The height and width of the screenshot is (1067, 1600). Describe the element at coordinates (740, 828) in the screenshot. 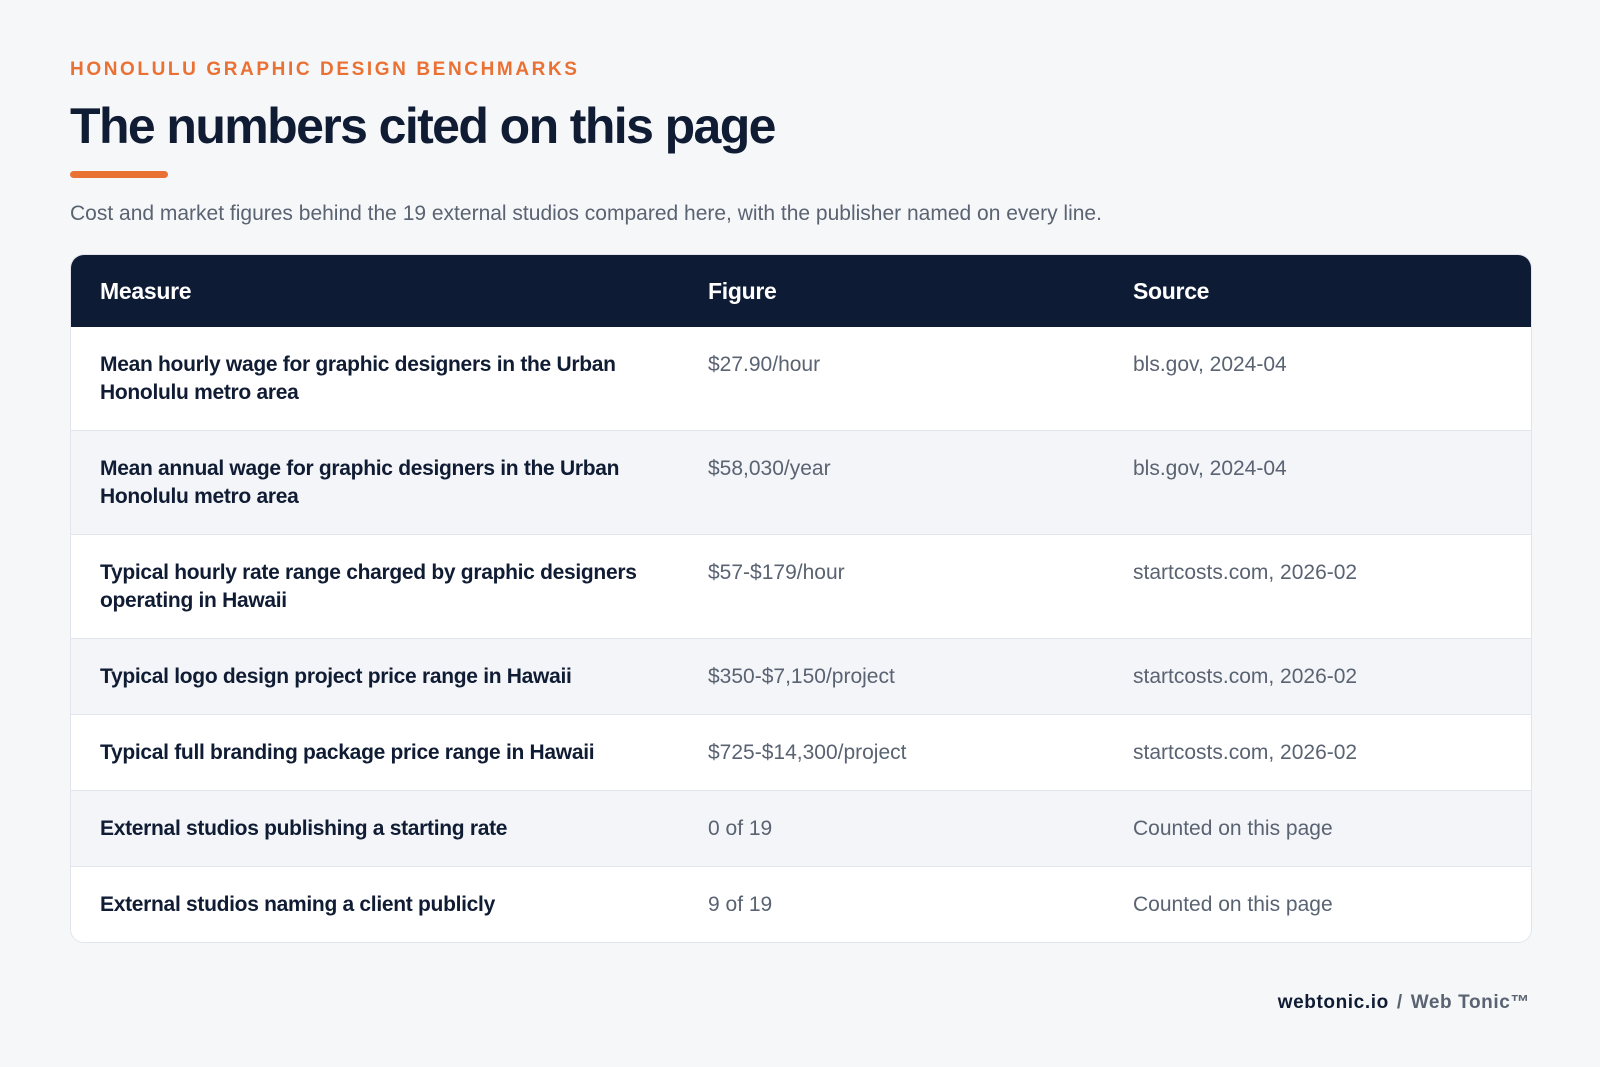

I see `figure-cell: 0 of 19` at that location.